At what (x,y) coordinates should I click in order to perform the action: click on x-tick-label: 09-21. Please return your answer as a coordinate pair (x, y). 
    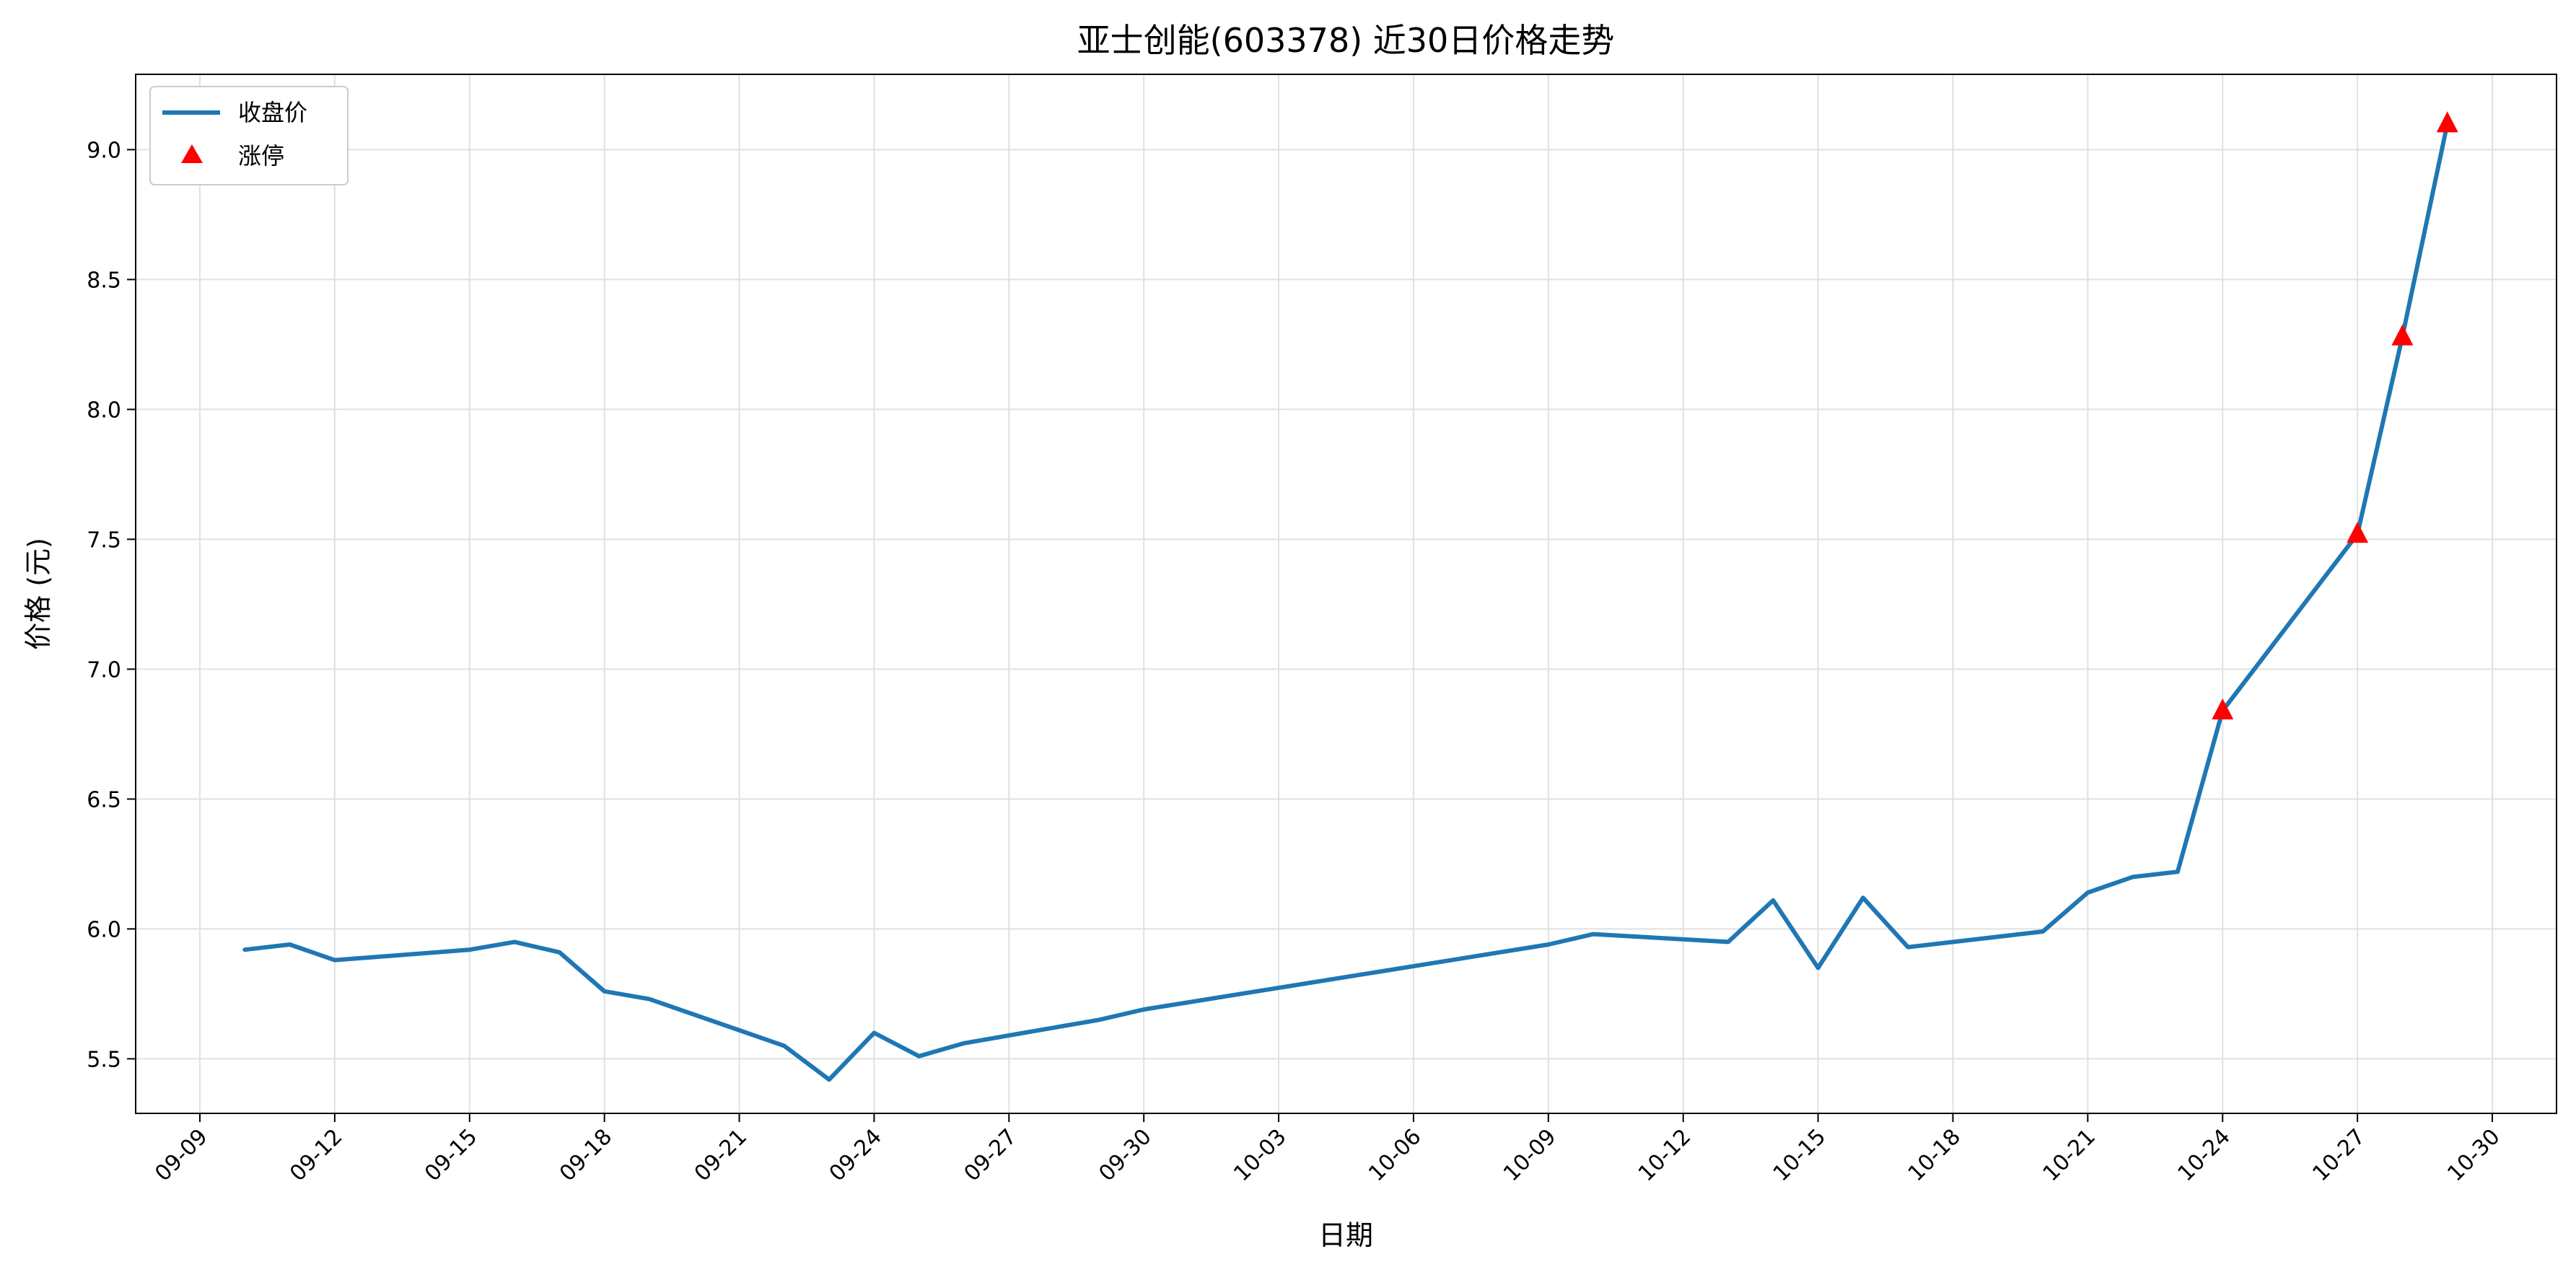
    Looking at the image, I should click on (721, 1155).